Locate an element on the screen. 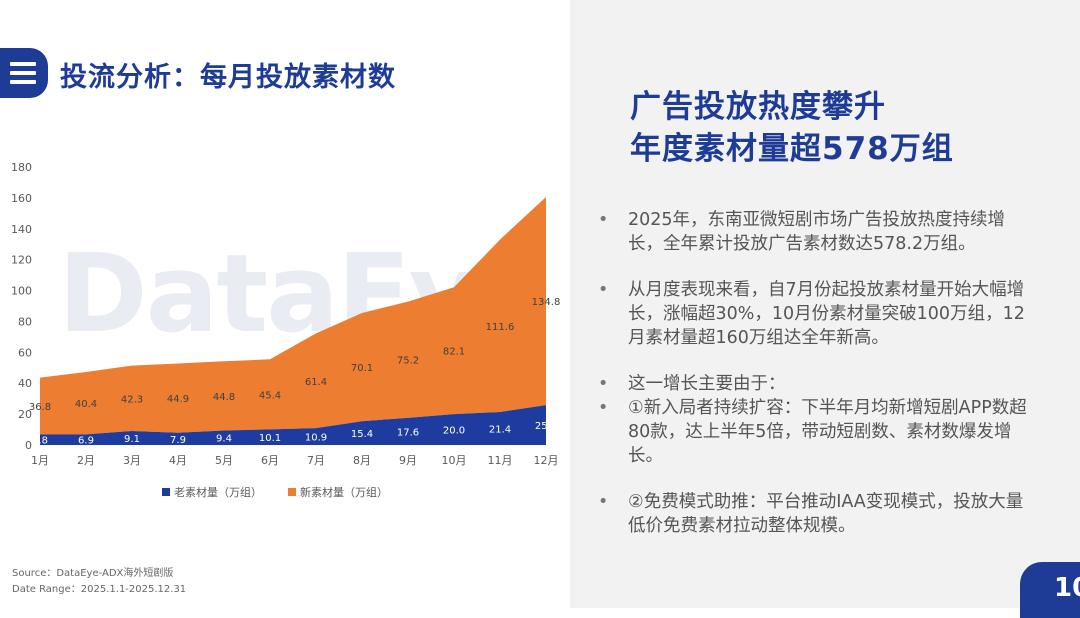 The width and height of the screenshot is (1080, 618). page-number-badge: 10 is located at coordinates (1050, 590).